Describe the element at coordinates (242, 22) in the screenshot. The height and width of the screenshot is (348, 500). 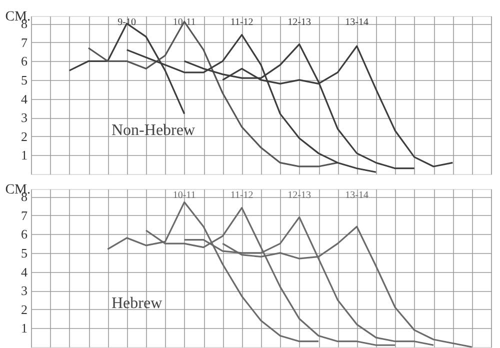
I see `series-label: 11-12` at that location.